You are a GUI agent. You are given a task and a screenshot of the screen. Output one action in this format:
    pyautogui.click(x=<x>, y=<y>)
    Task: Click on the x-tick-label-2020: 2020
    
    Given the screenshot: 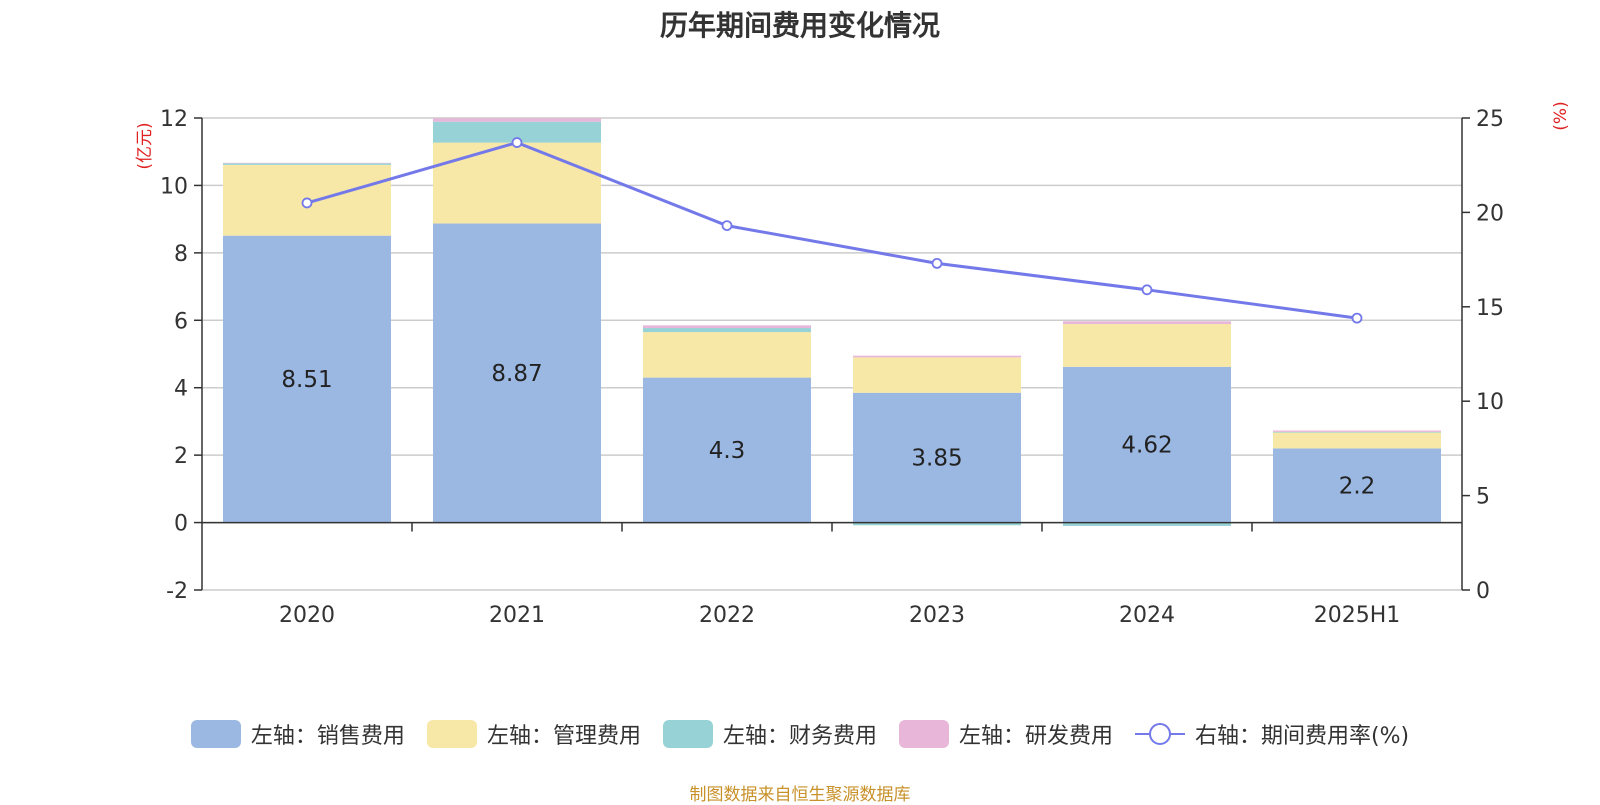 What is the action you would take?
    pyautogui.click(x=307, y=615)
    